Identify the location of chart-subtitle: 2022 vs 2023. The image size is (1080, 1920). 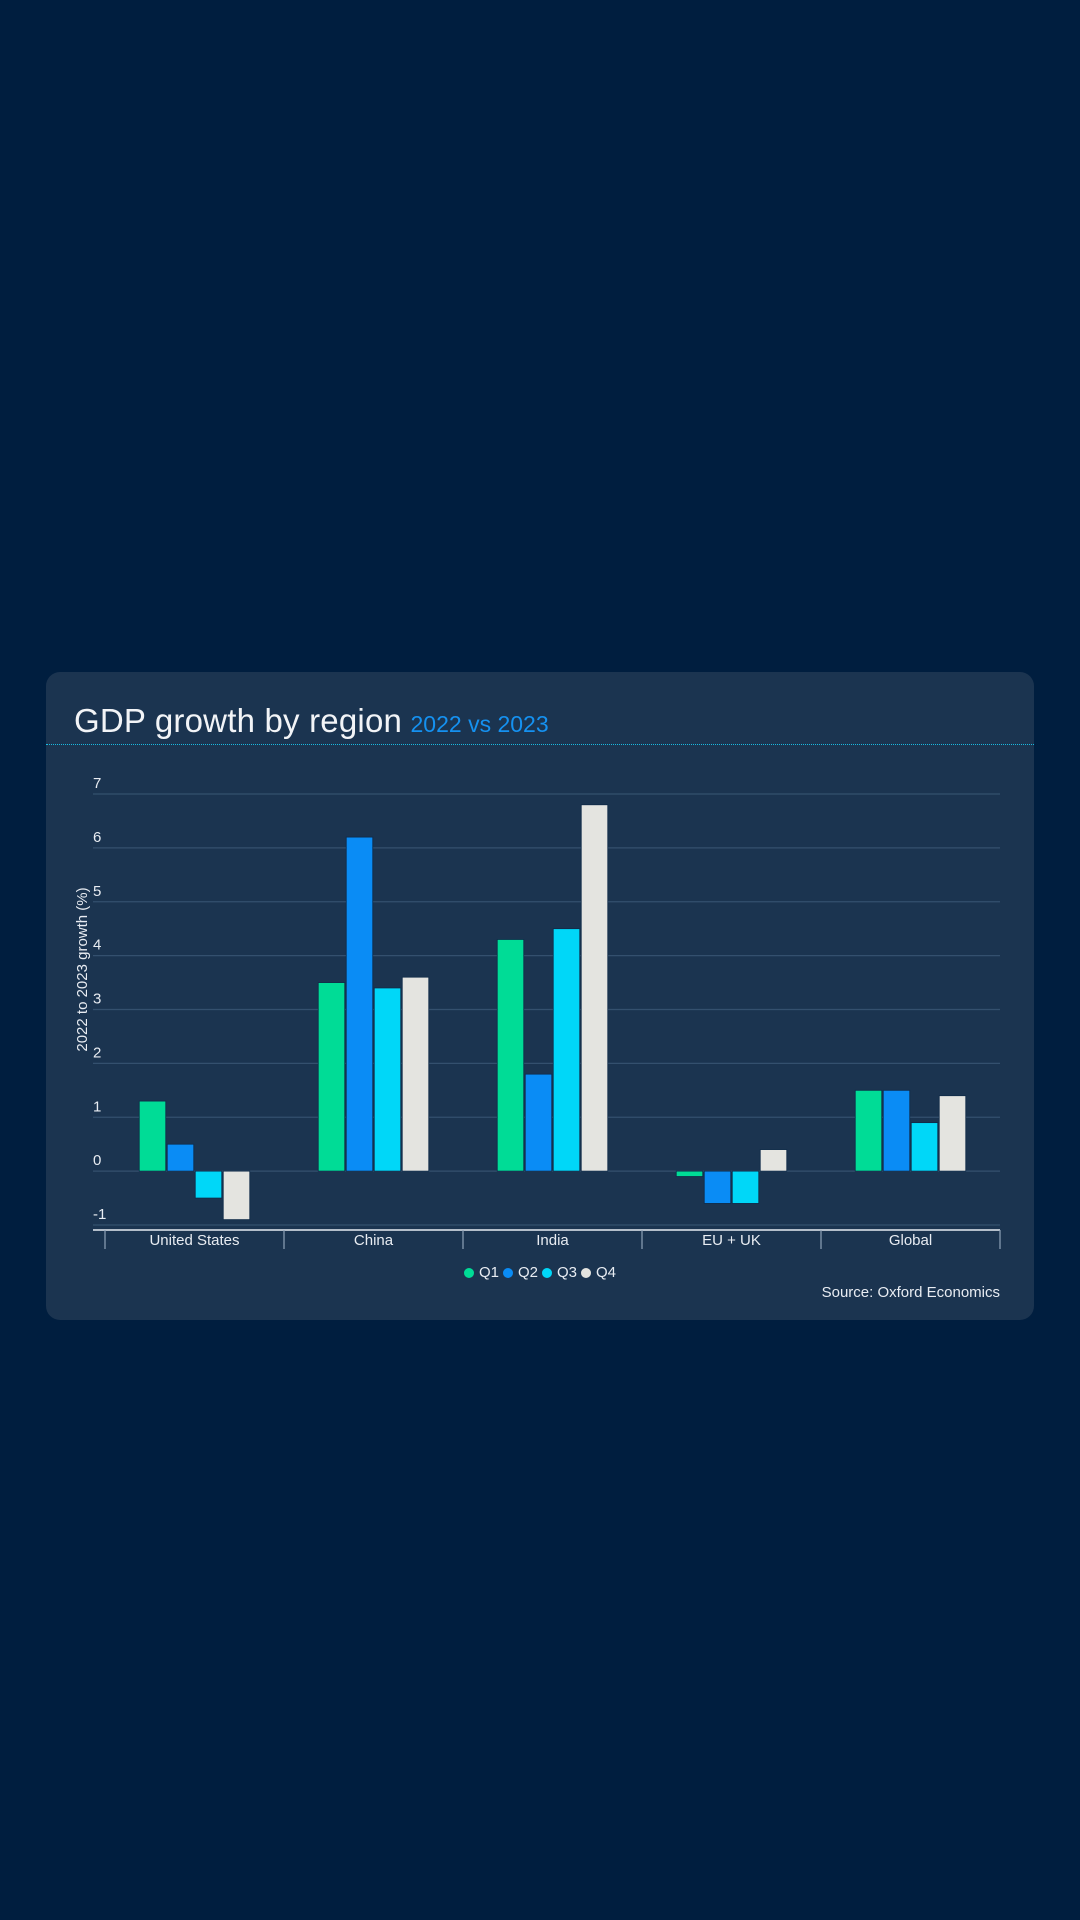
(479, 724).